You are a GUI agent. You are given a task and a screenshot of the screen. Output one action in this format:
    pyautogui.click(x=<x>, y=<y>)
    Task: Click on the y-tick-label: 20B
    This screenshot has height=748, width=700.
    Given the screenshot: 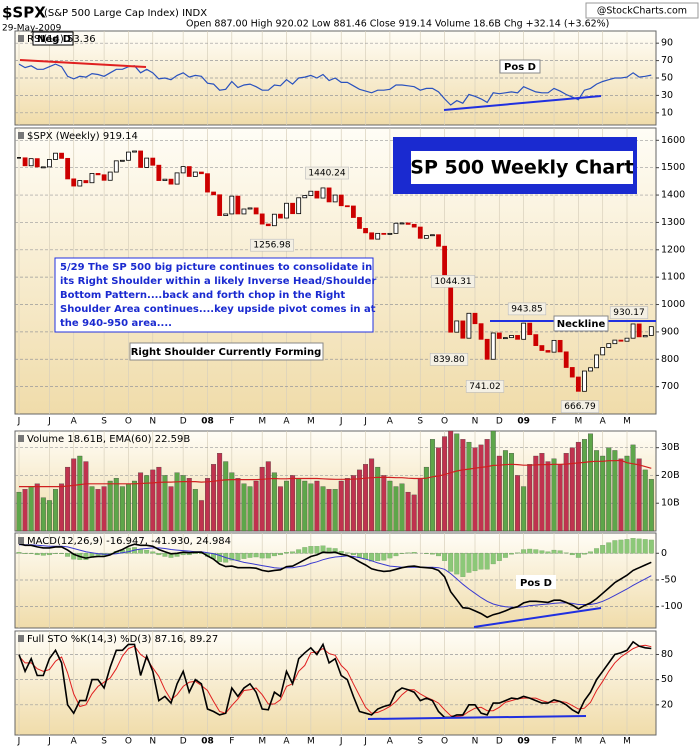 What is the action you would take?
    pyautogui.click(x=670, y=475)
    